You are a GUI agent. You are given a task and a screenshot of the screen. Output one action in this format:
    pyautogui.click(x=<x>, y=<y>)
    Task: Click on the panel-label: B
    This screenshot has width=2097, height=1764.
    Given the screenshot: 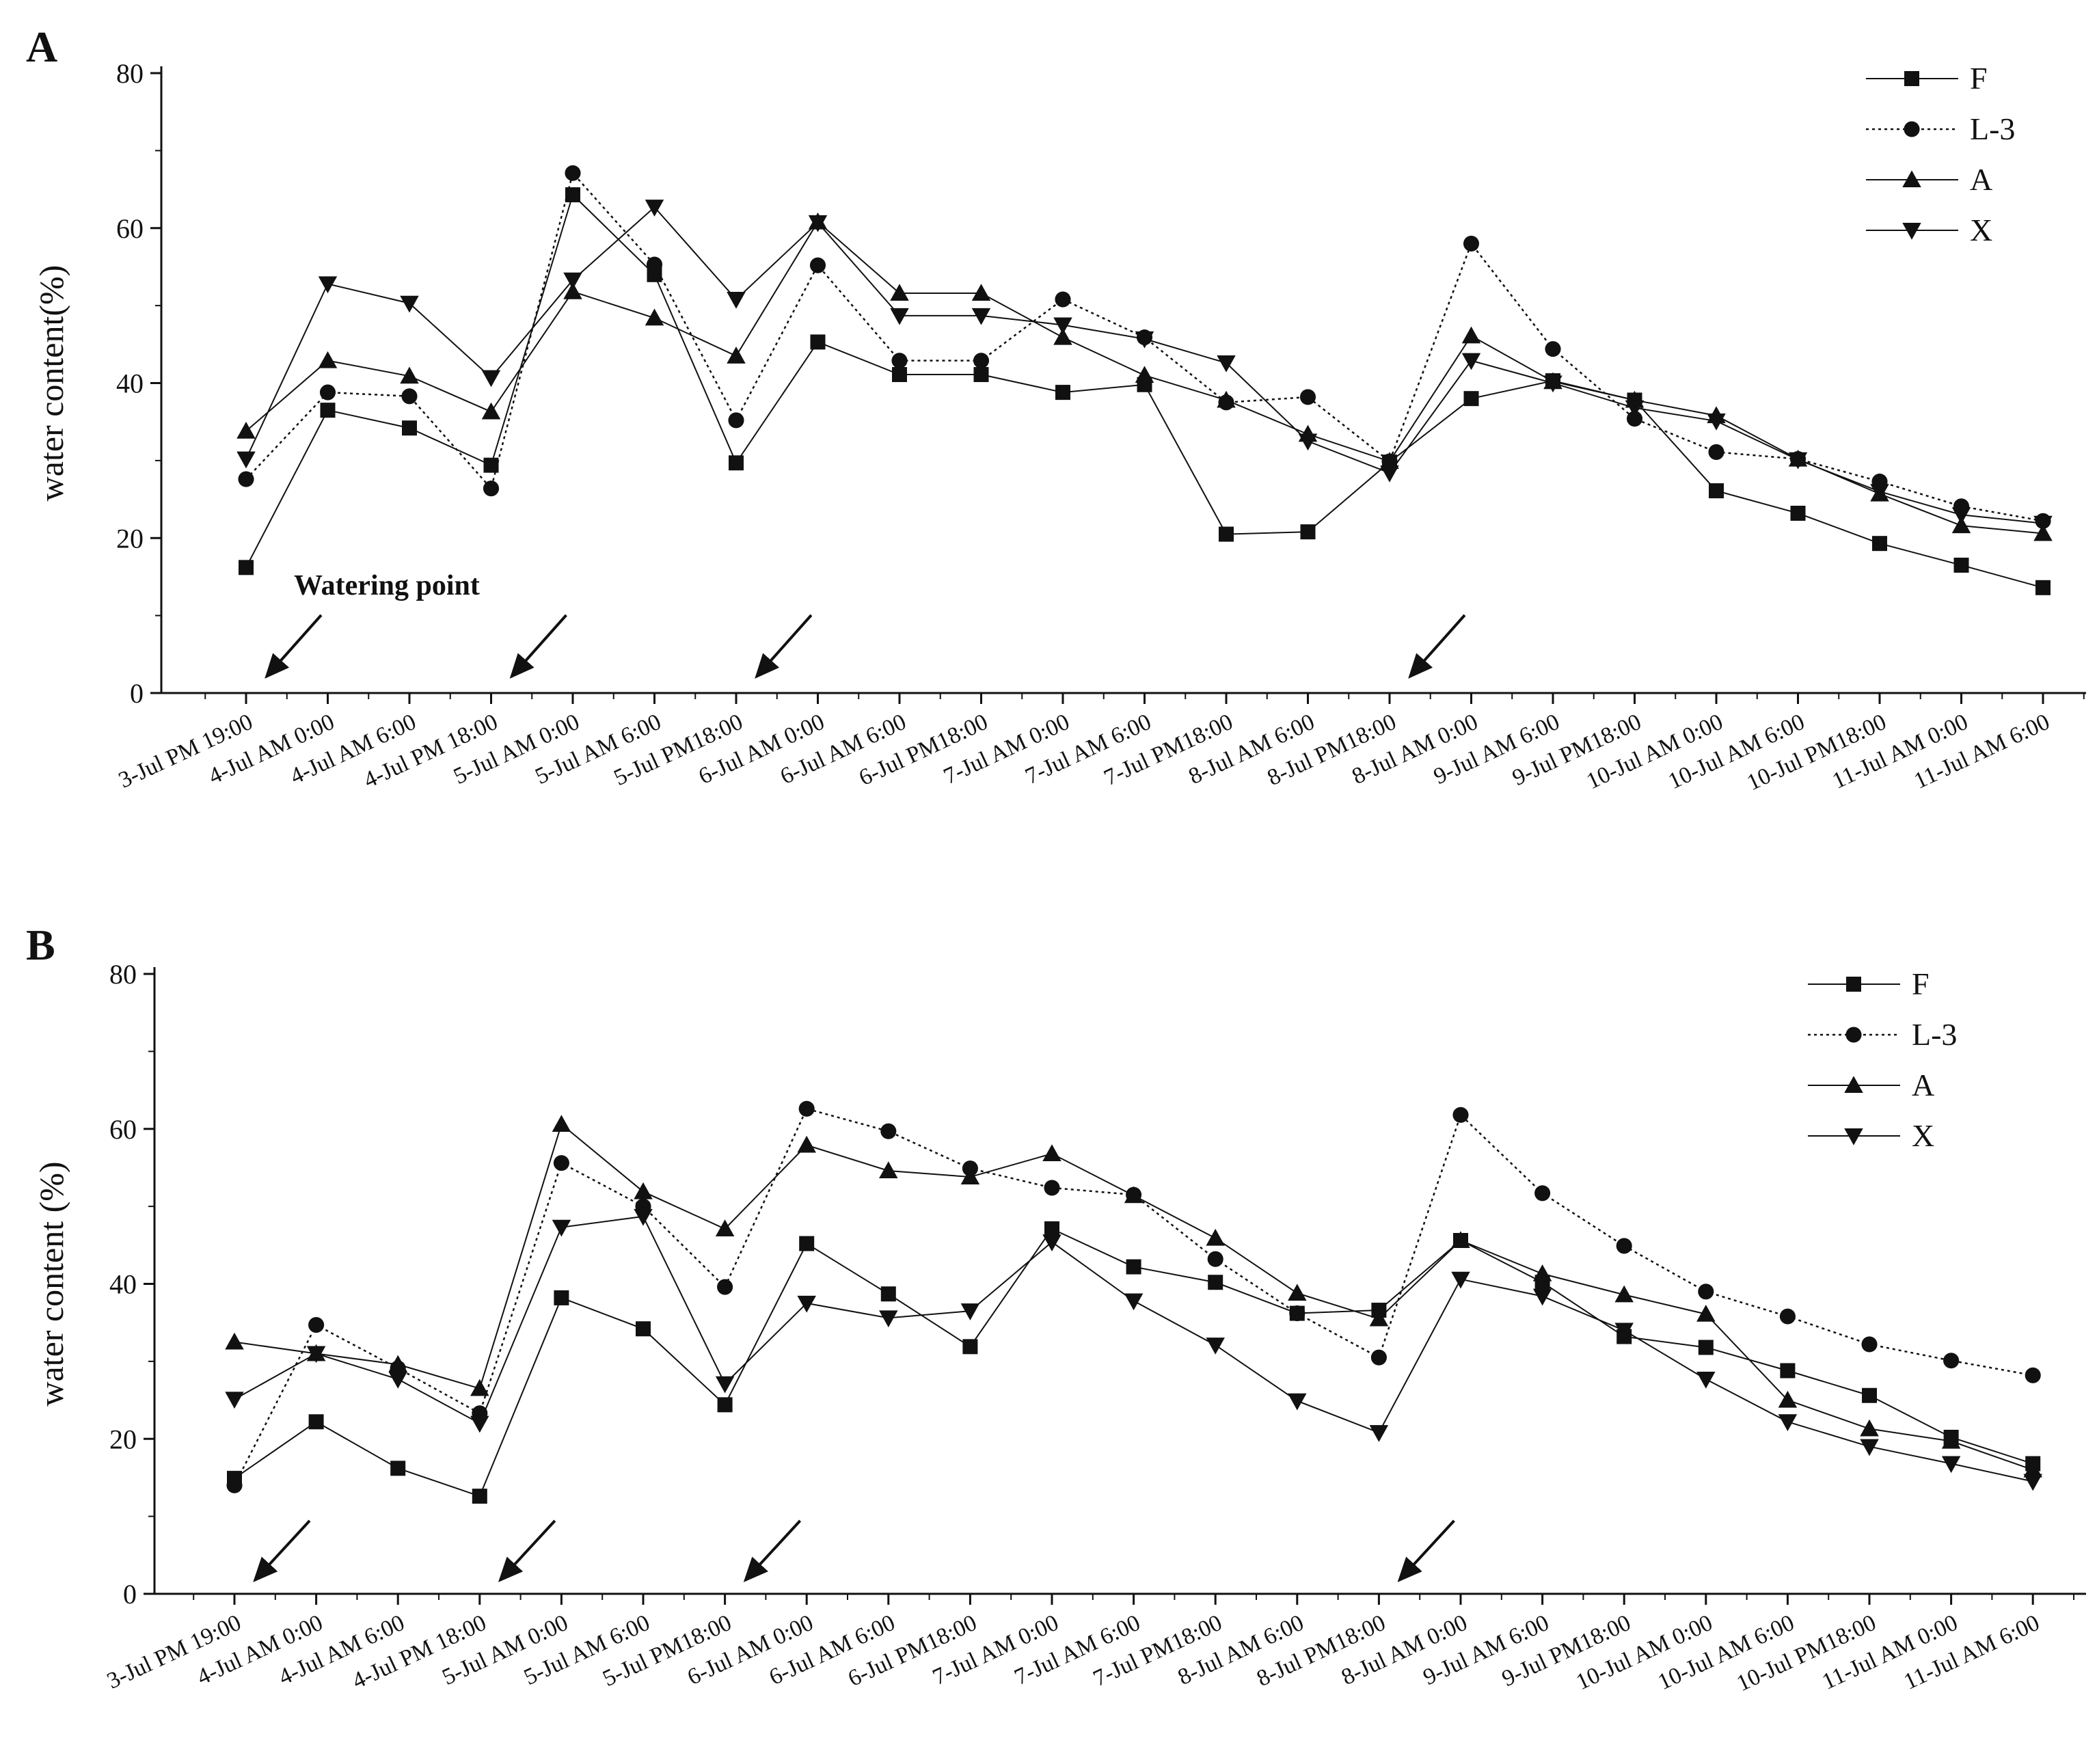 What is the action you would take?
    pyautogui.click(x=40, y=945)
    